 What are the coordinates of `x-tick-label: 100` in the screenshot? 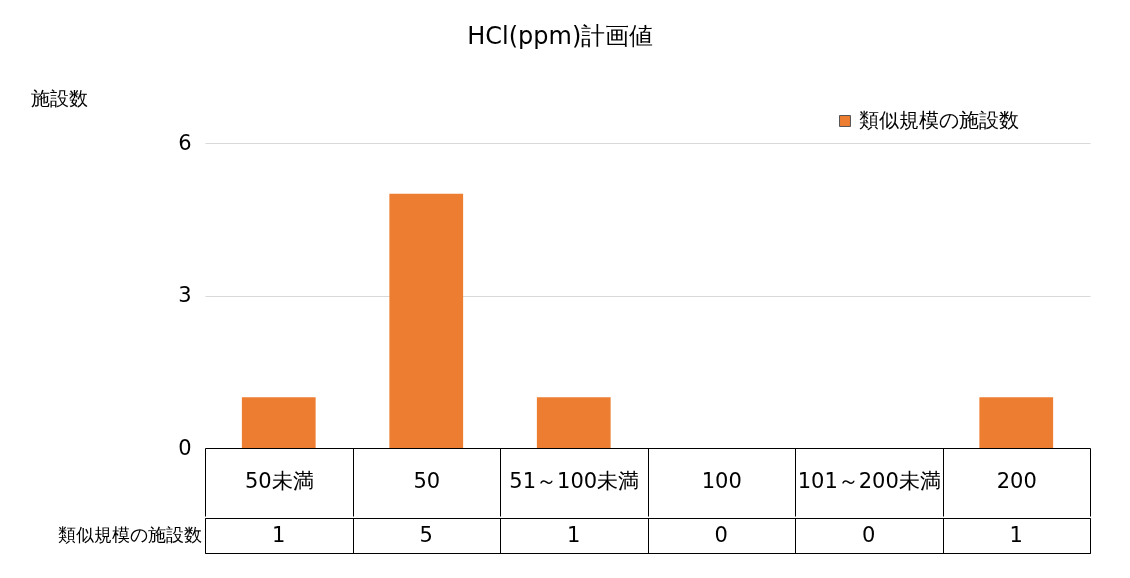 It's located at (721, 480).